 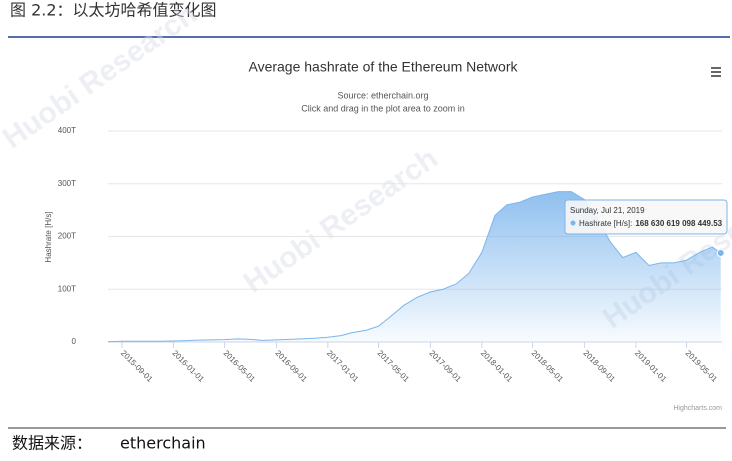 What do you see at coordinates (240, 367) in the screenshot?
I see `x-tick-label: 2016-05-01` at bounding box center [240, 367].